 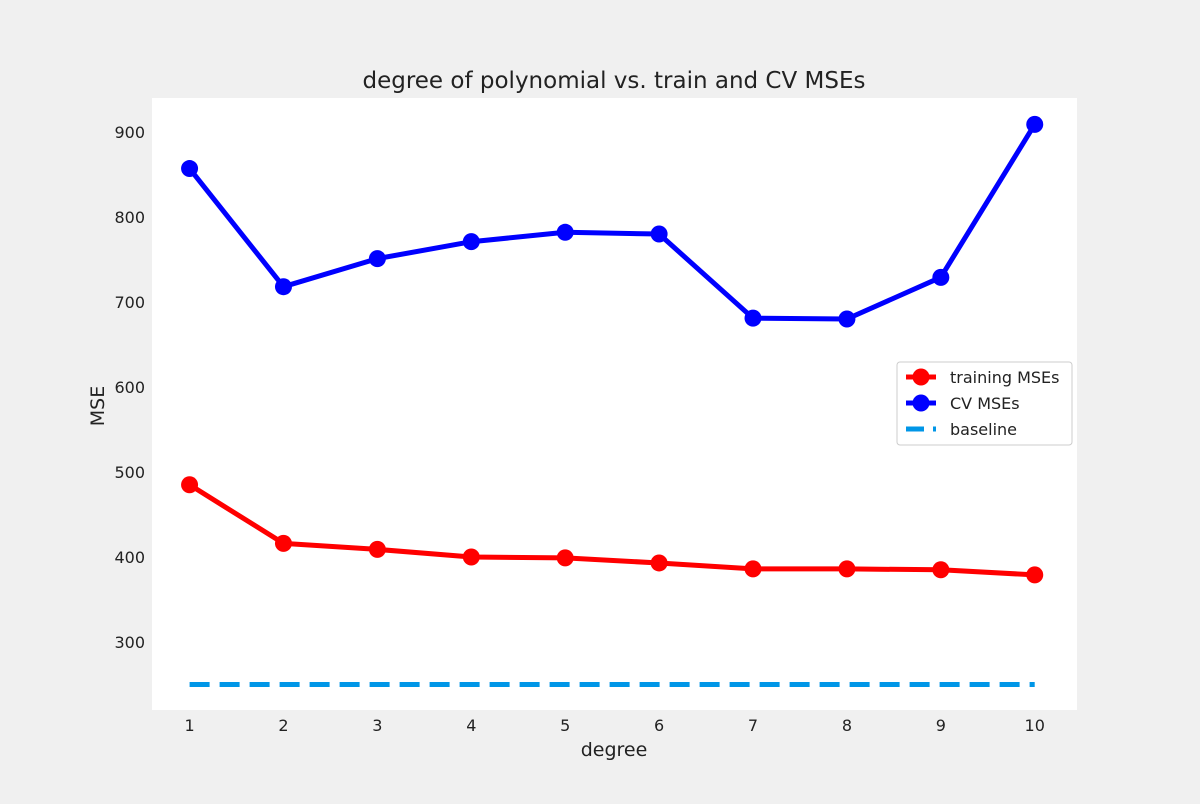 I want to click on y-axis-label: MSE, so click(x=98, y=406).